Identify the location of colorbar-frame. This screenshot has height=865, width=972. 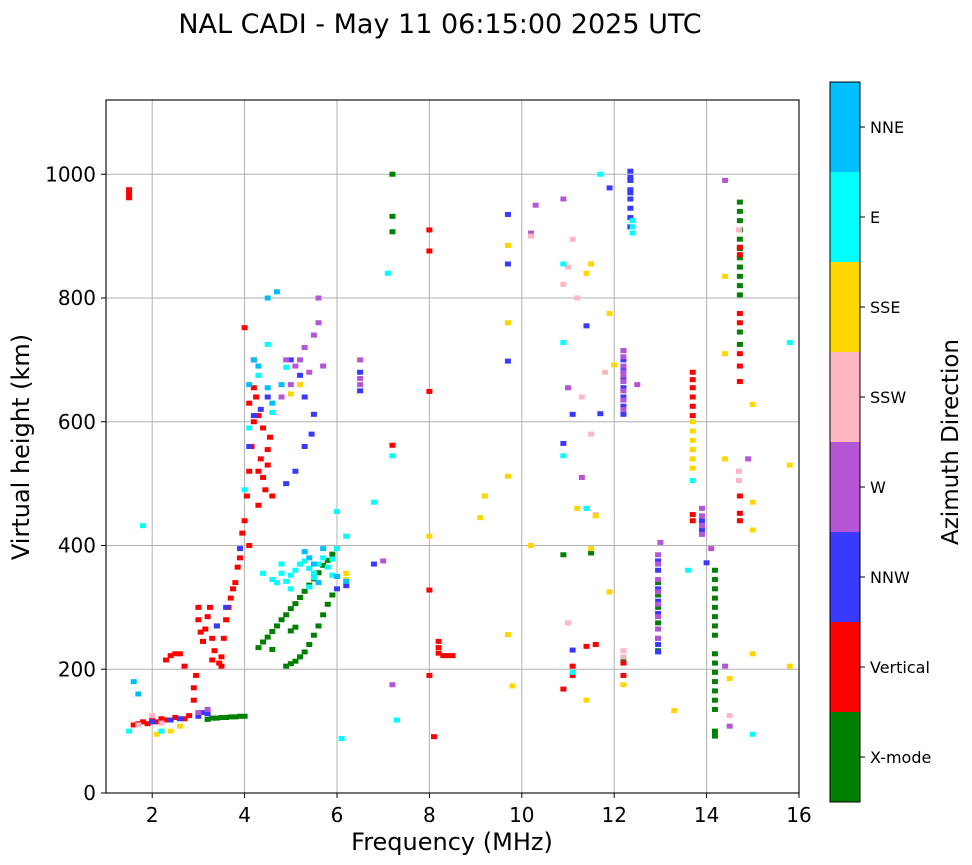
(845, 442).